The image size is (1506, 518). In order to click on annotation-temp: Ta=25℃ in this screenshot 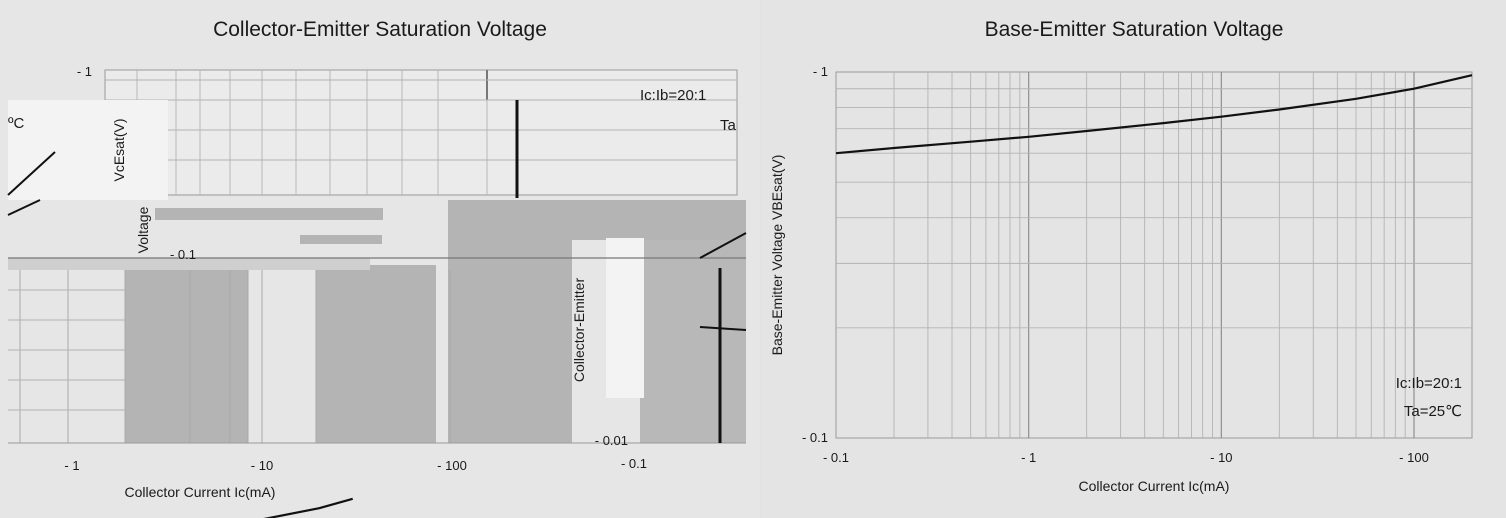, I will do `click(1433, 411)`.